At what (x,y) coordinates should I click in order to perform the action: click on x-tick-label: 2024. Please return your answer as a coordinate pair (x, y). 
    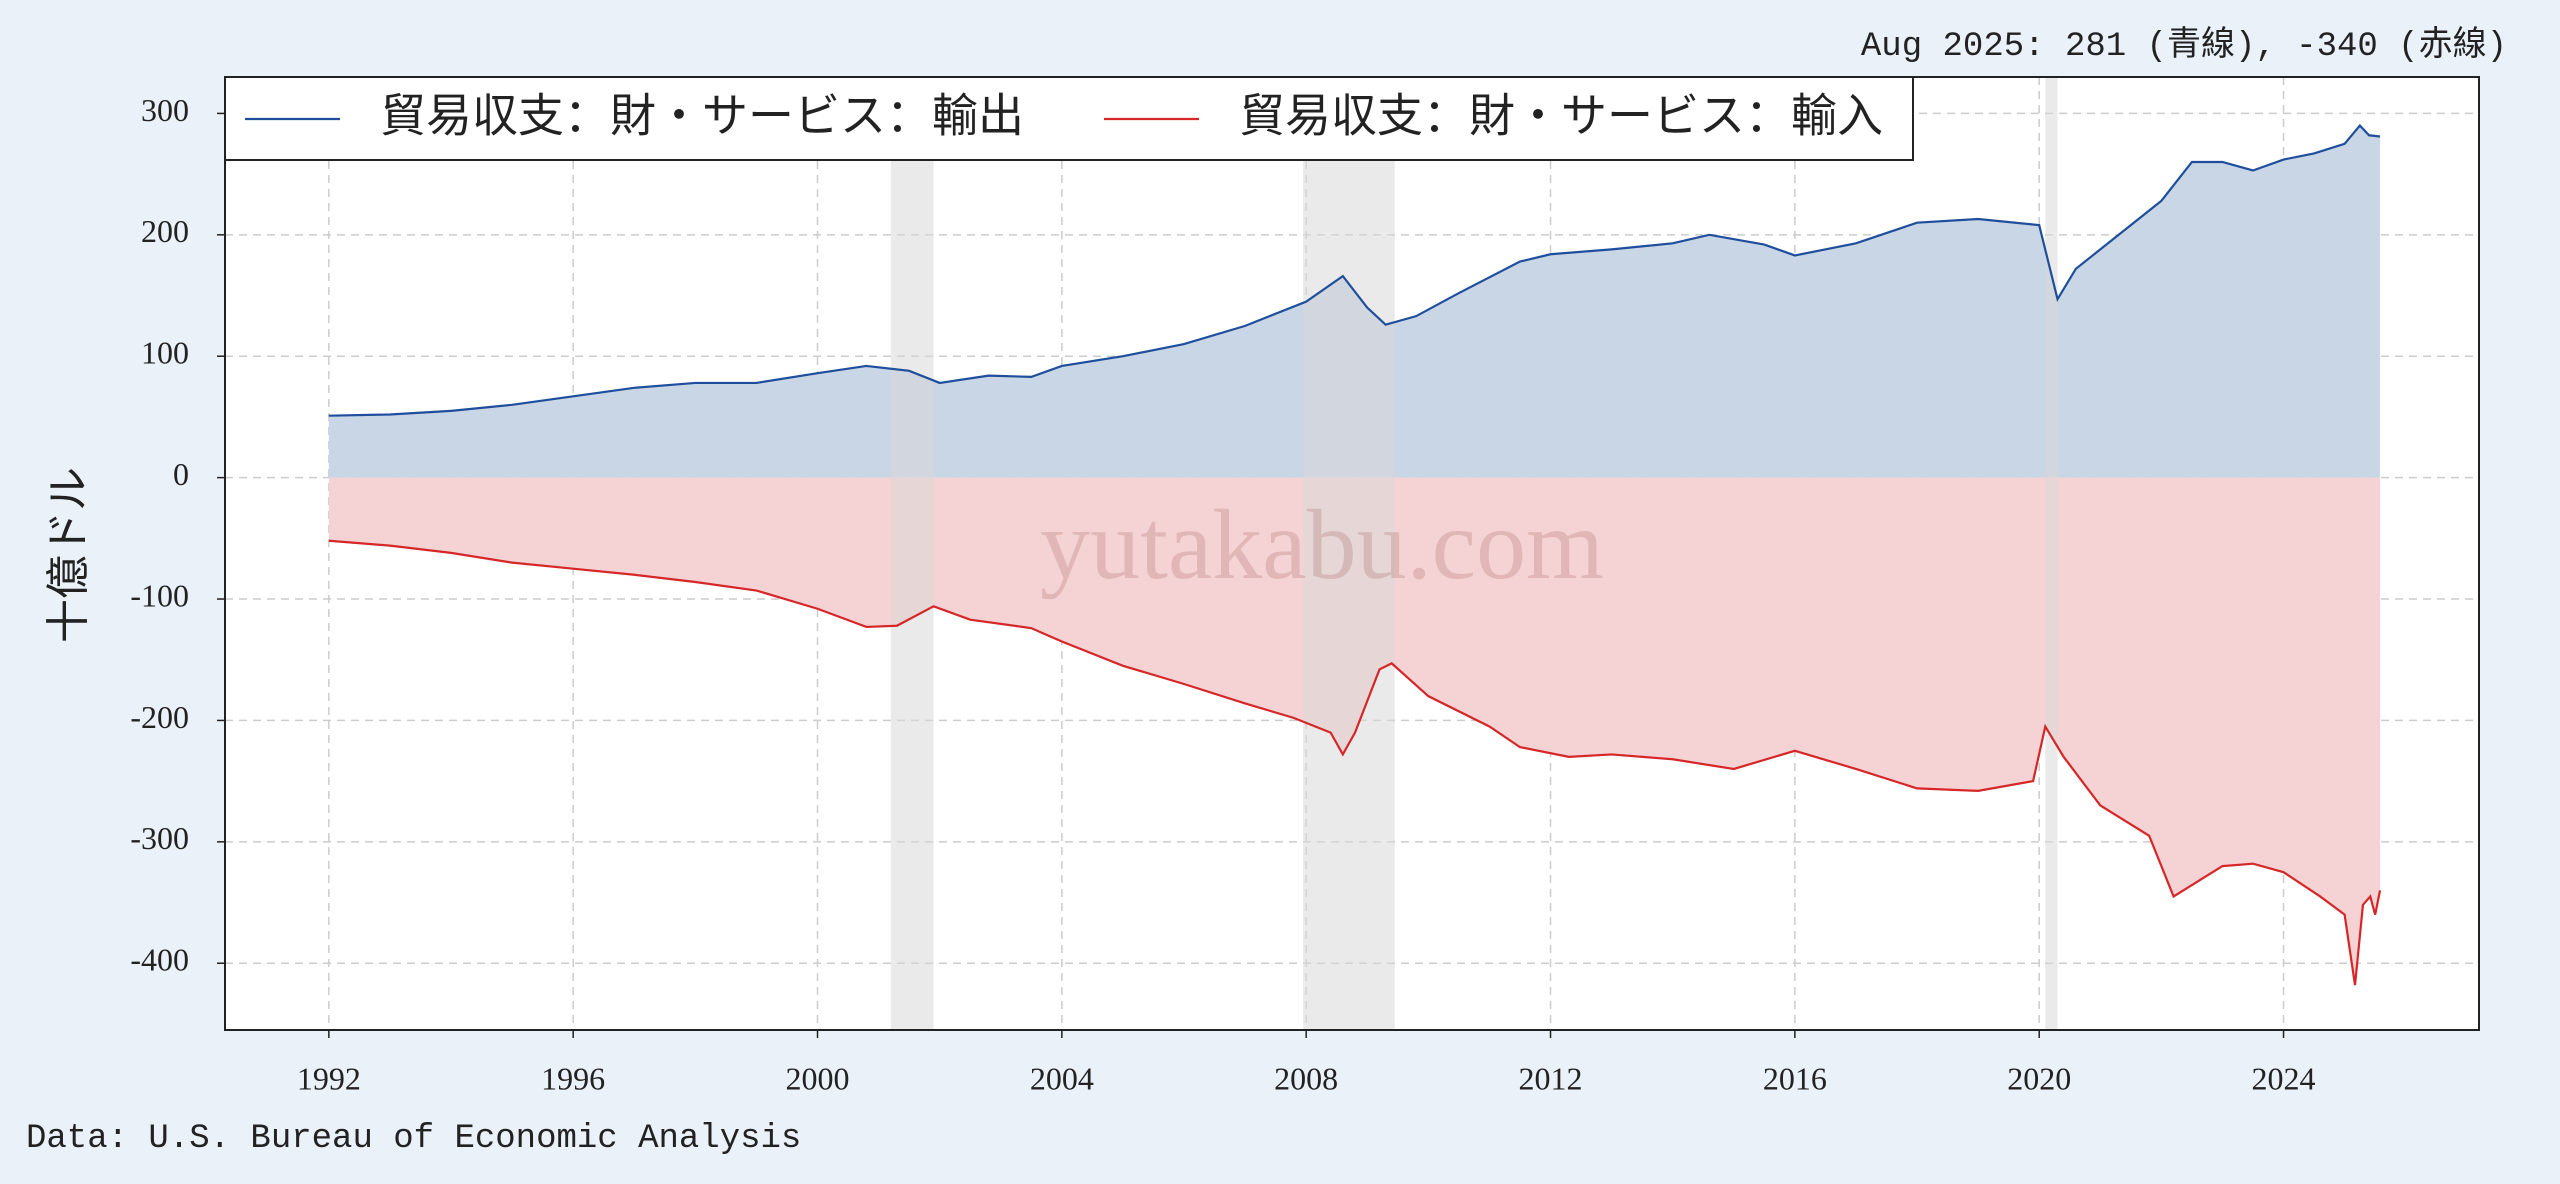
    Looking at the image, I should click on (2284, 1078).